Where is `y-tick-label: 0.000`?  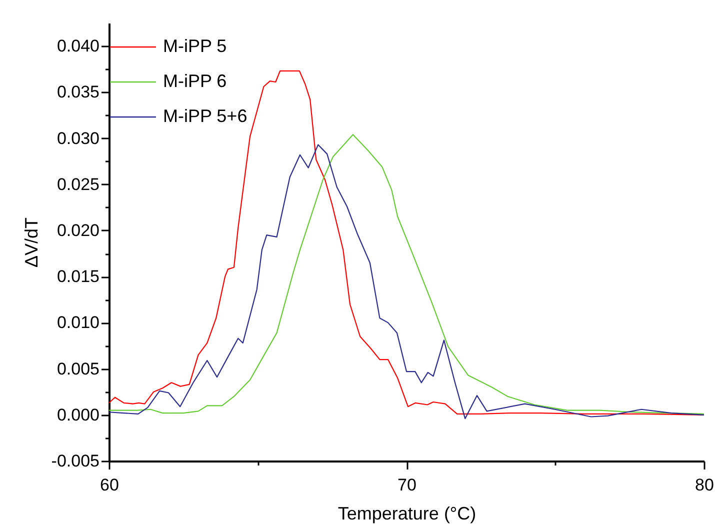
y-tick-label: 0.000 is located at coordinates (78, 414).